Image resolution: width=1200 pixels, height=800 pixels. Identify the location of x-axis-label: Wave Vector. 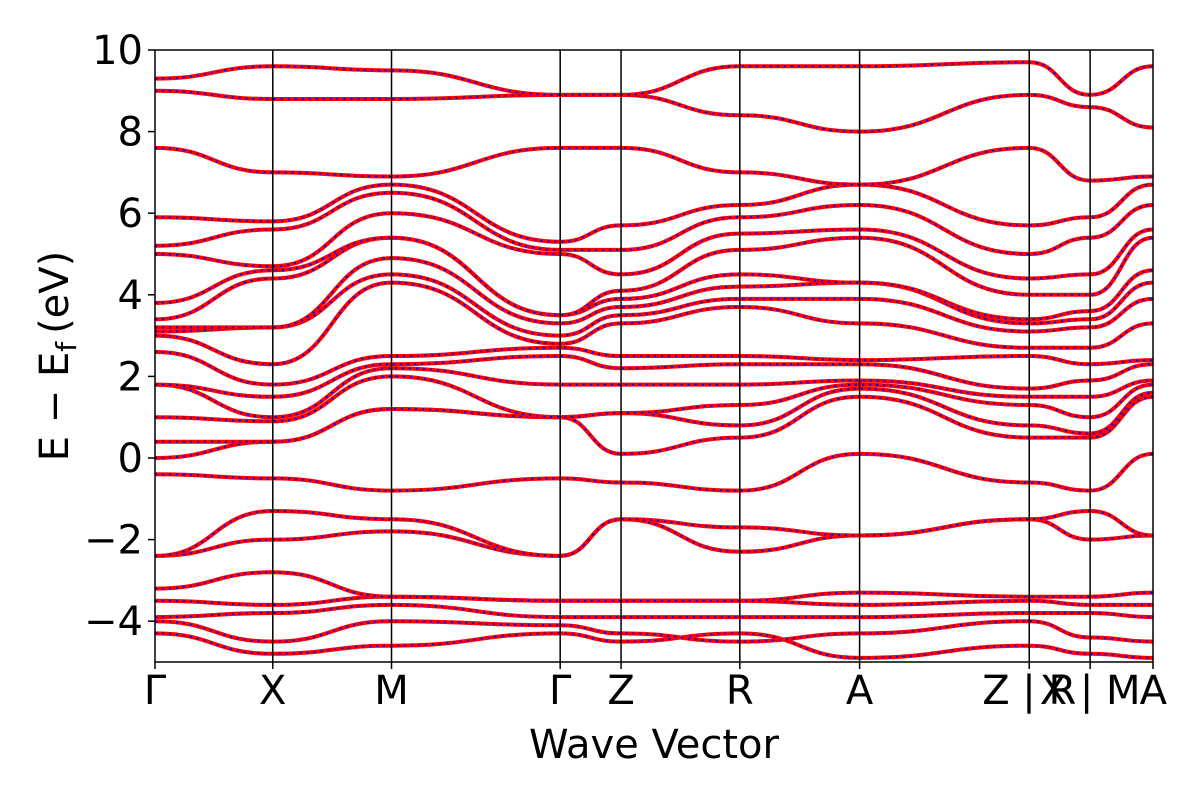
(654, 745).